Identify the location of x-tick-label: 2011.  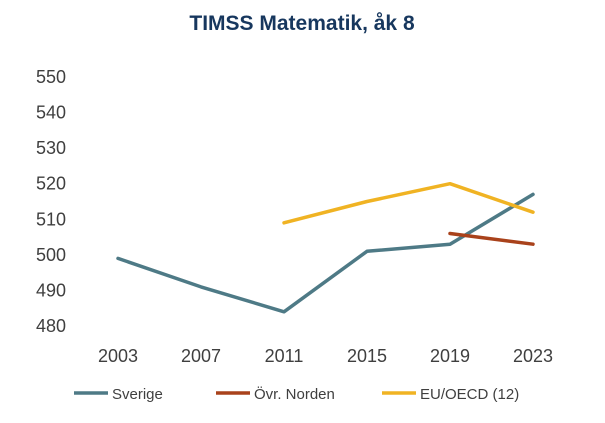
(284, 356).